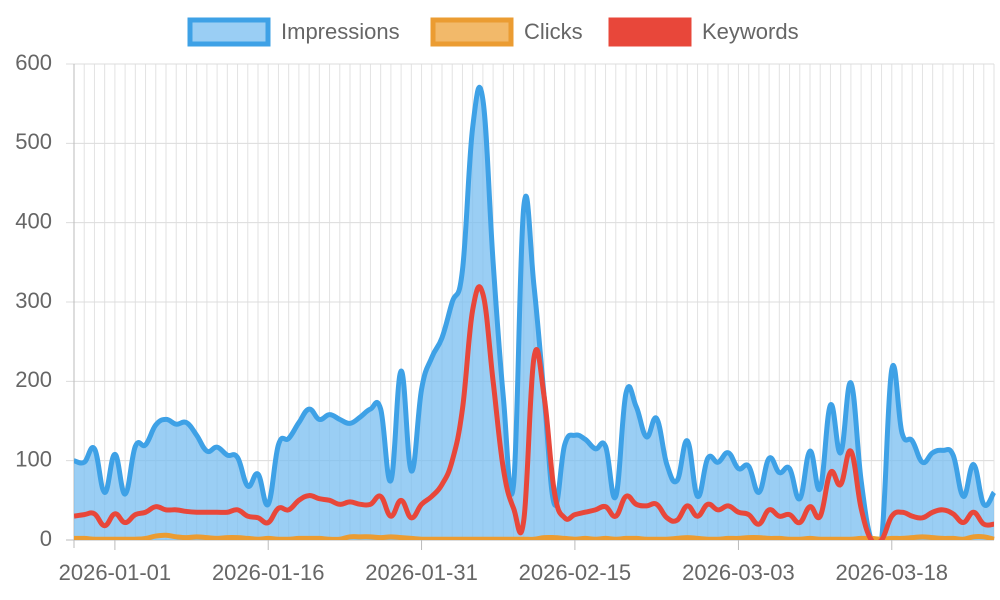 This screenshot has height=600, width=1000. I want to click on legend-label: Keywords, so click(750, 31).